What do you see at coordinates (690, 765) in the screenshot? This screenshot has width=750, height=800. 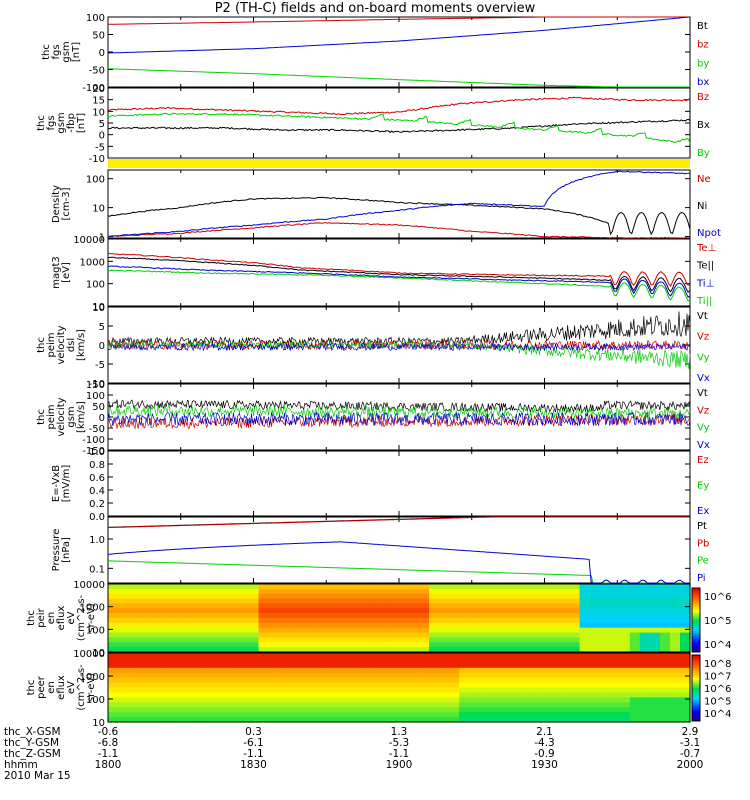 I see `footer-value: 2000` at bounding box center [690, 765].